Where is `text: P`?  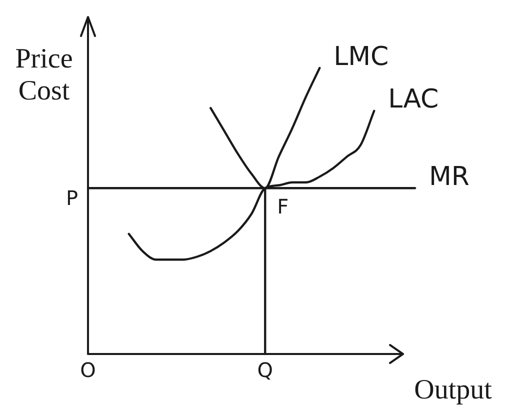 text: P is located at coordinates (72, 198).